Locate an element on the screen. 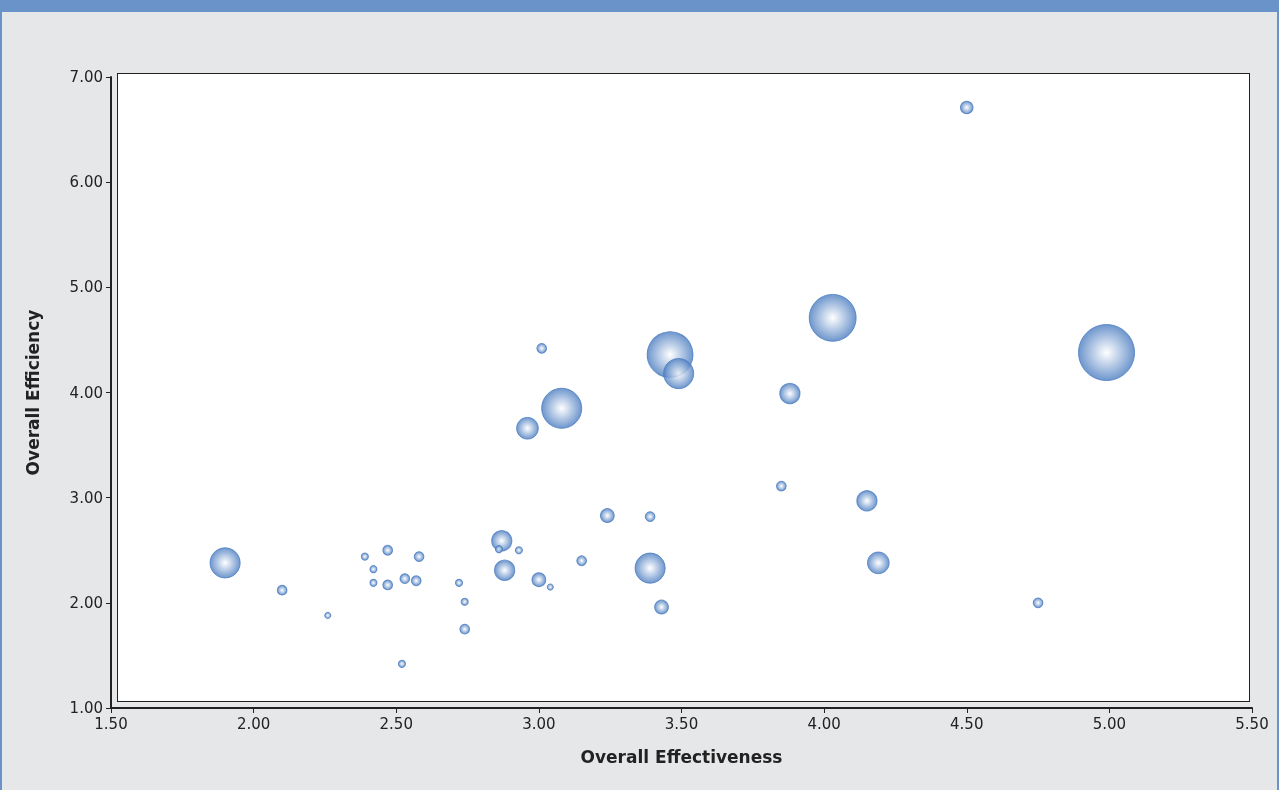 The height and width of the screenshot is (790, 1279). x-tick-label: 4.50 is located at coordinates (967, 723).